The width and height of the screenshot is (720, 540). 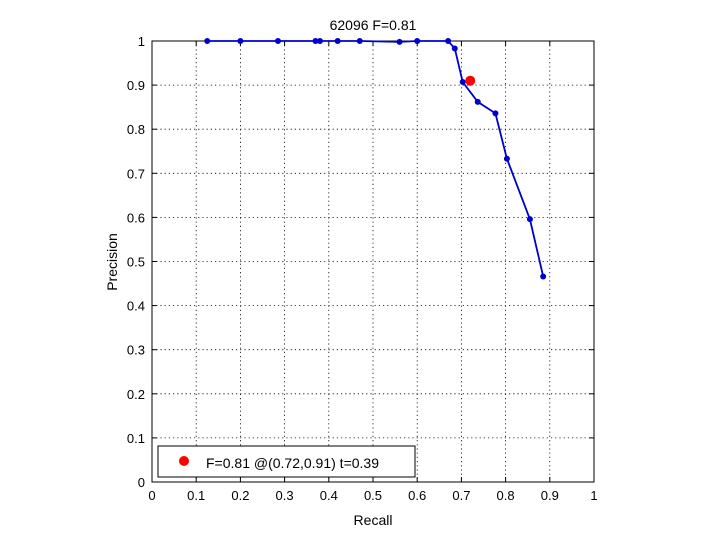 I want to click on y-tick-label: 0.3, so click(x=136, y=350).